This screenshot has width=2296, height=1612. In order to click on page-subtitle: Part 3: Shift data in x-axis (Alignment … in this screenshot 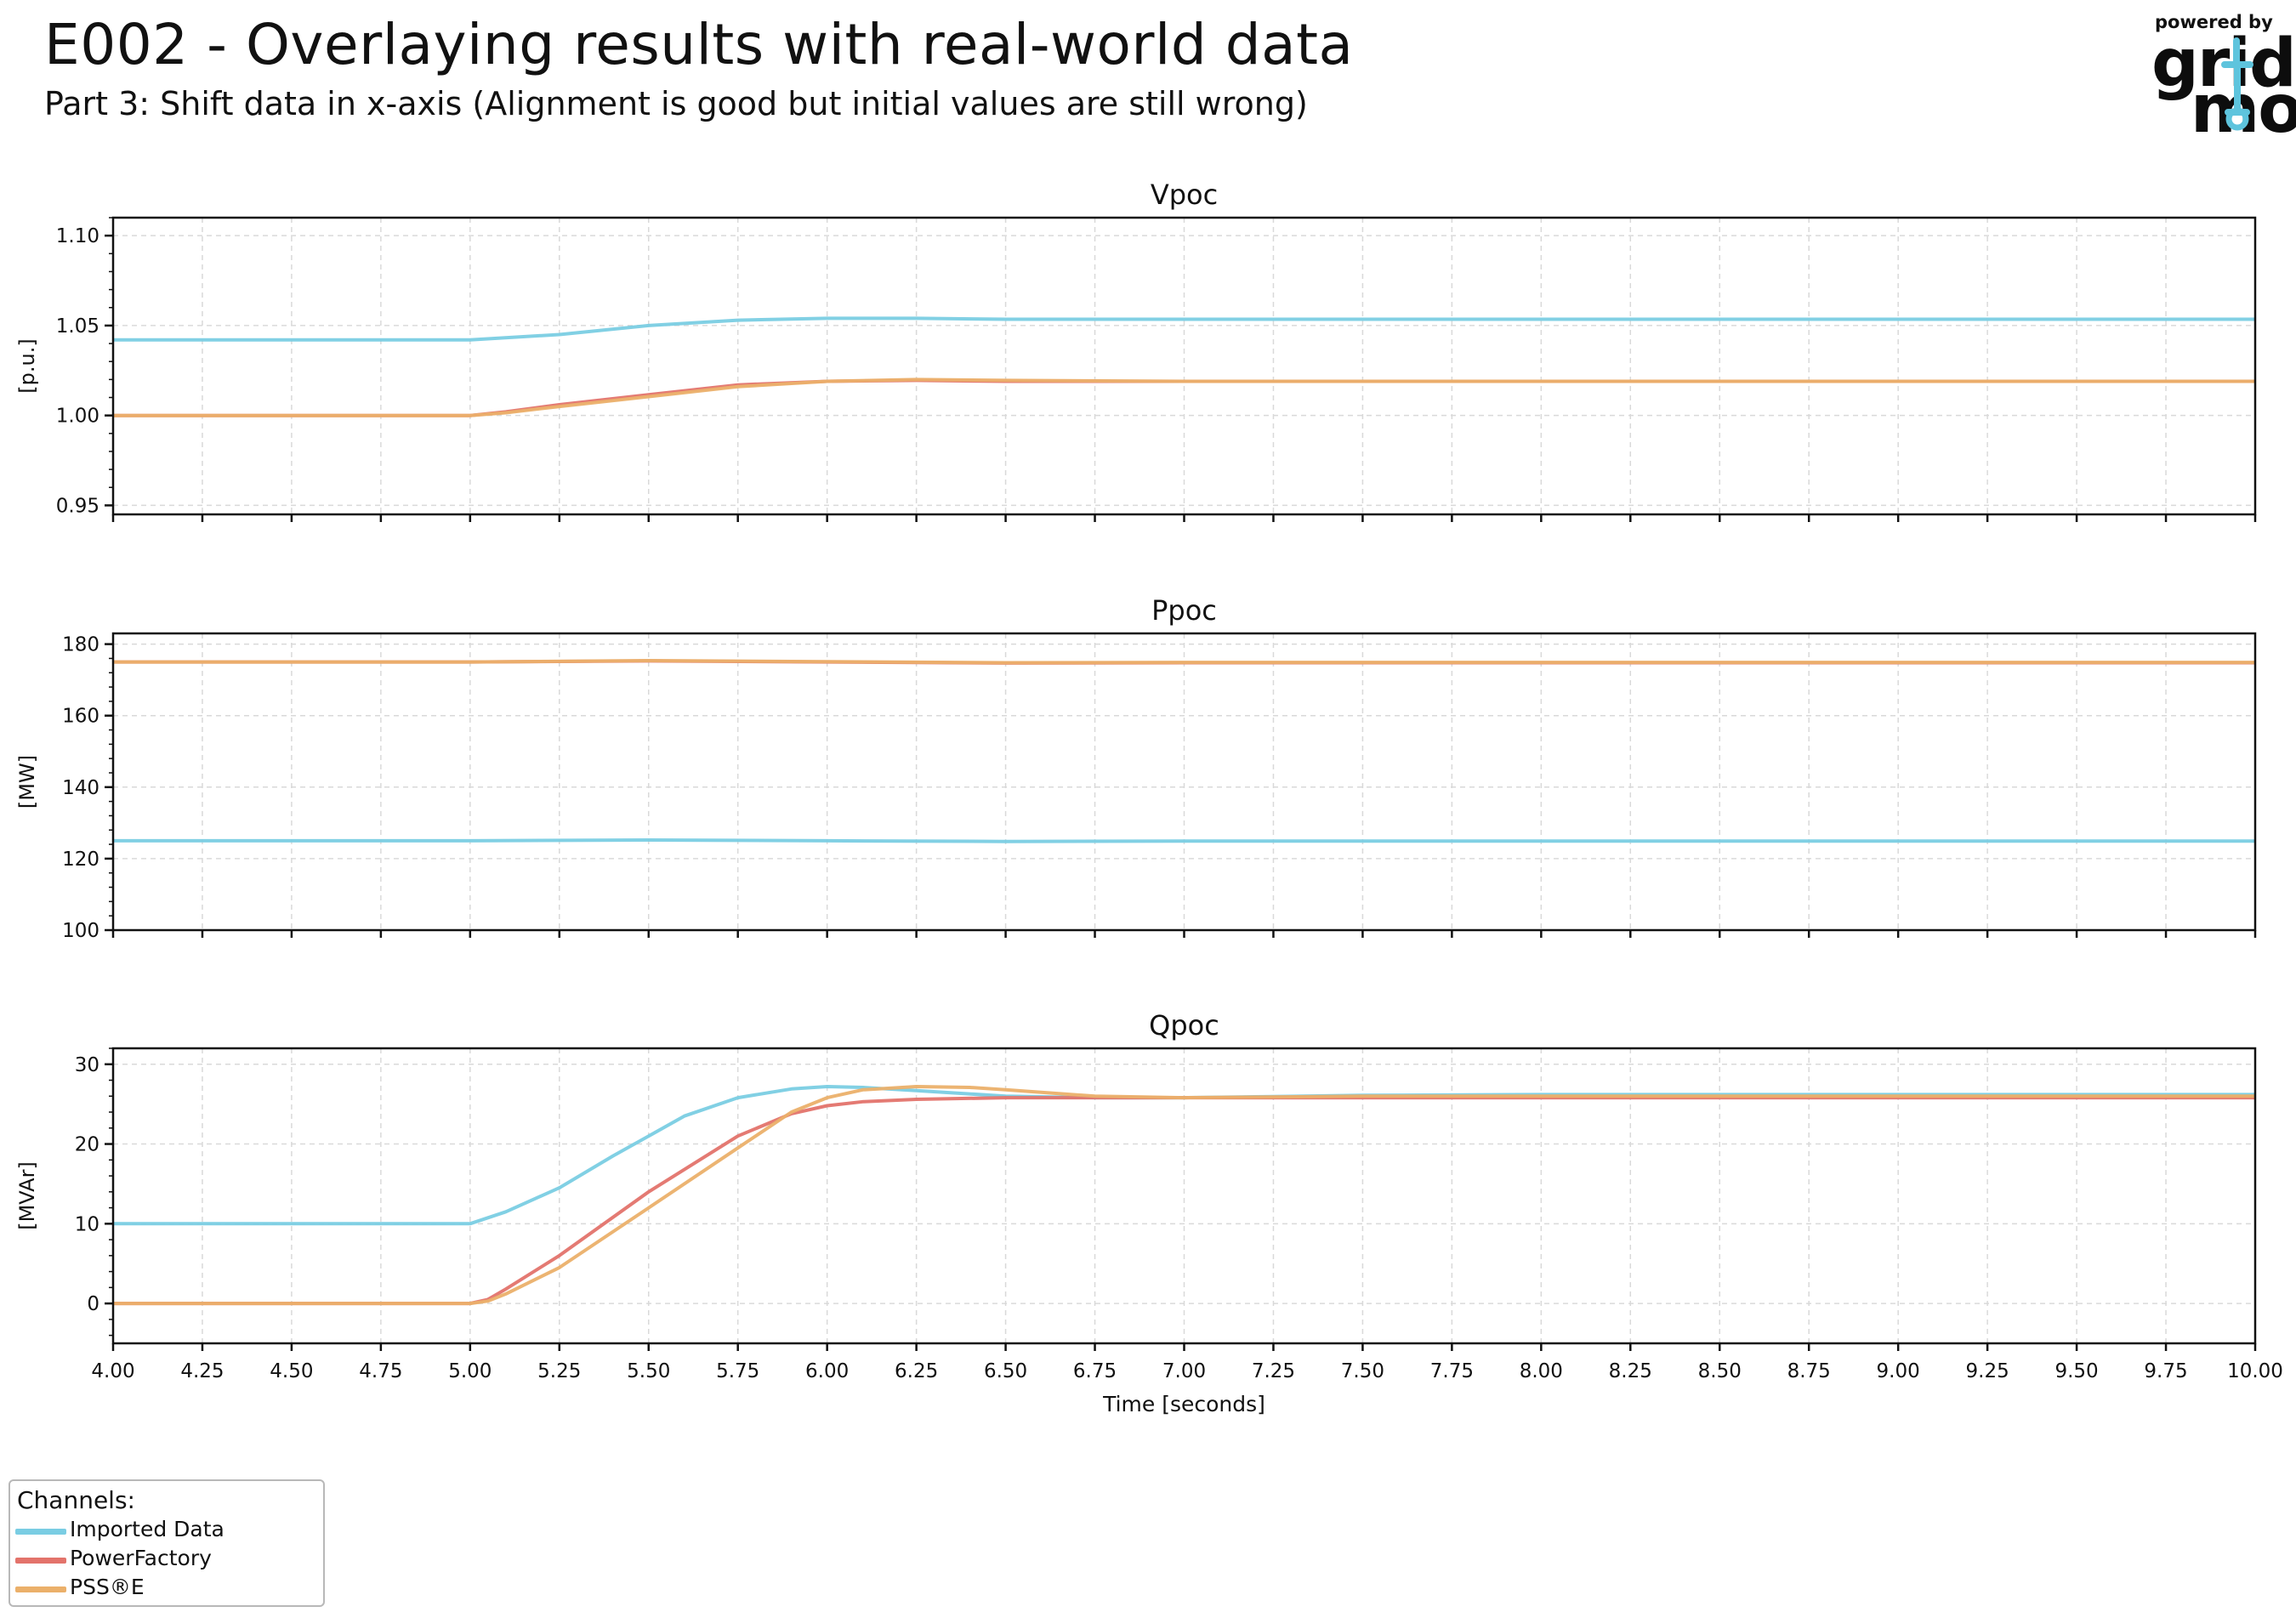, I will do `click(676, 104)`.